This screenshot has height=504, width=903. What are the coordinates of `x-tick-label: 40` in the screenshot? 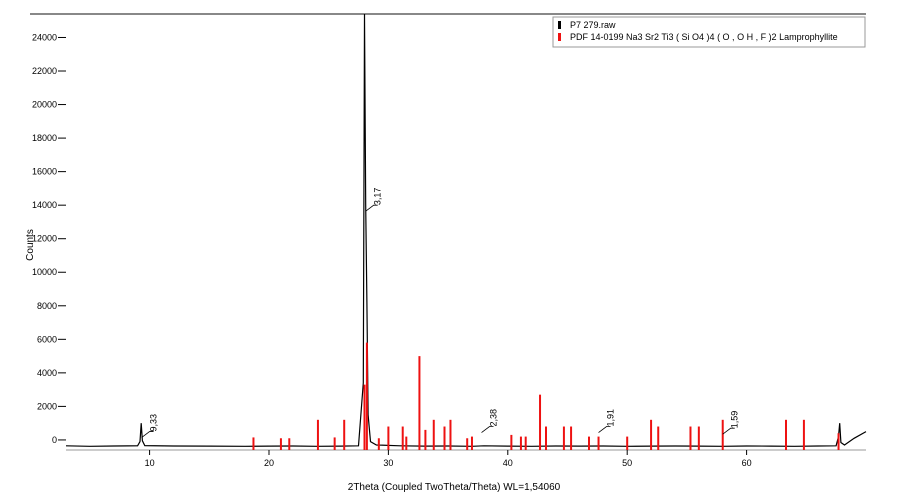 It's located at (508, 463).